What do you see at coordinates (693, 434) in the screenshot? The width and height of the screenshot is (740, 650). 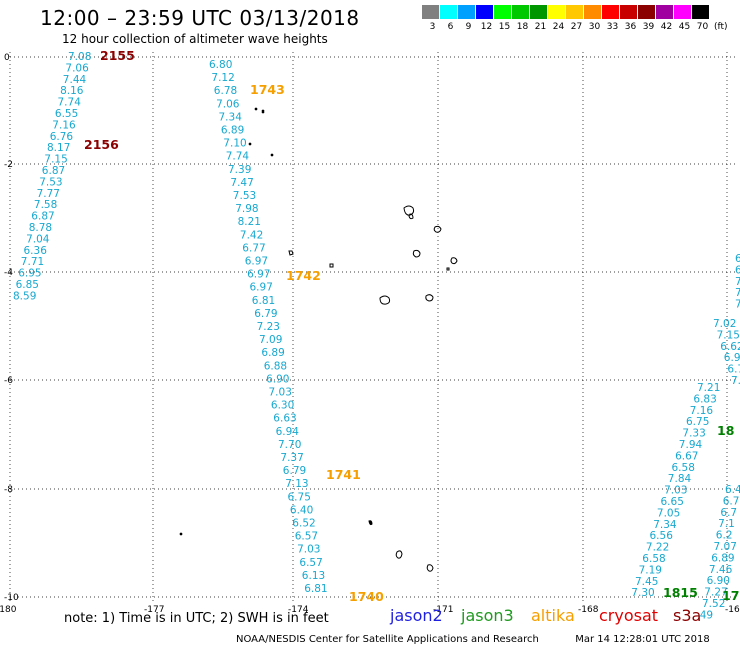 I see `wave-height-label: 7.33` at bounding box center [693, 434].